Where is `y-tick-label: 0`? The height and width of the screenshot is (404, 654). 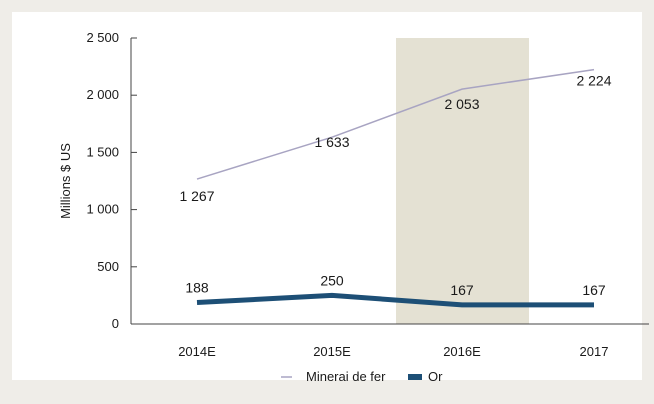
y-tick-label: 0 is located at coordinates (115, 323).